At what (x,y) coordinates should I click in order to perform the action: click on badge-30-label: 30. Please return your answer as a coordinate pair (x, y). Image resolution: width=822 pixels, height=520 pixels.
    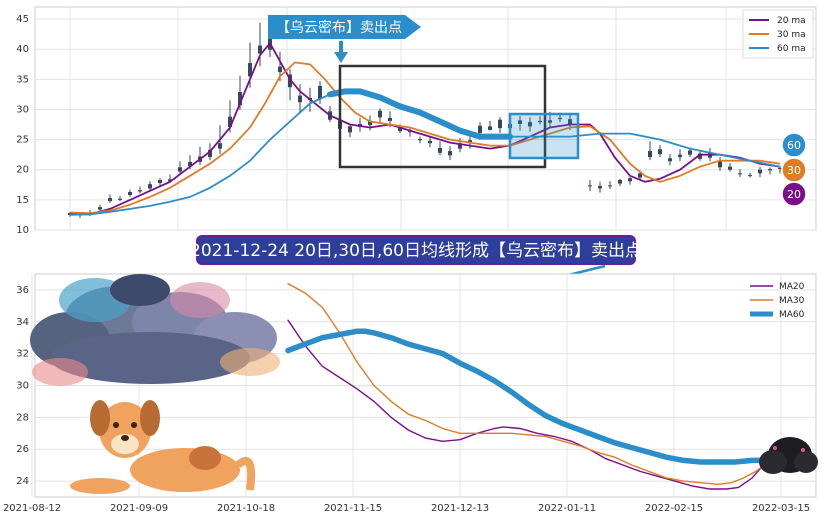
    Looking at the image, I should click on (794, 170).